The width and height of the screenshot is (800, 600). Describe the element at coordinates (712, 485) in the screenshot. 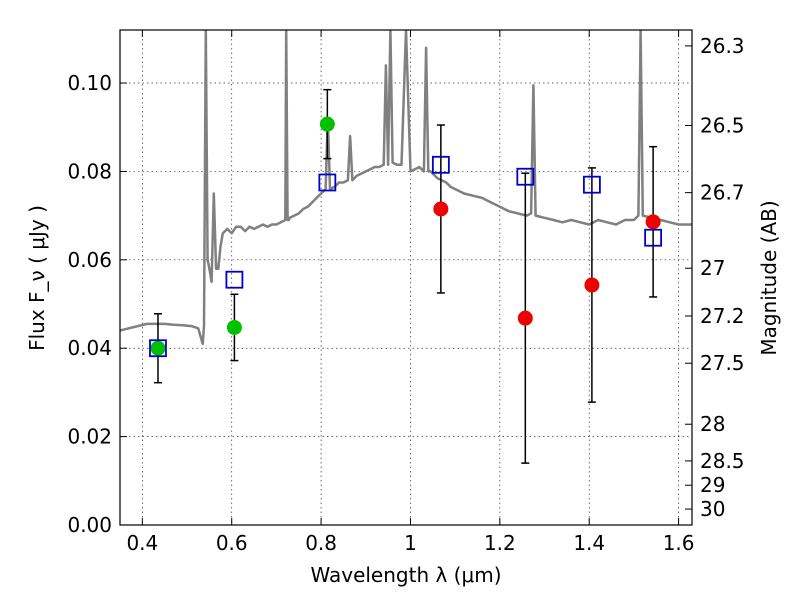

I see `y2-tick-label: 29` at that location.